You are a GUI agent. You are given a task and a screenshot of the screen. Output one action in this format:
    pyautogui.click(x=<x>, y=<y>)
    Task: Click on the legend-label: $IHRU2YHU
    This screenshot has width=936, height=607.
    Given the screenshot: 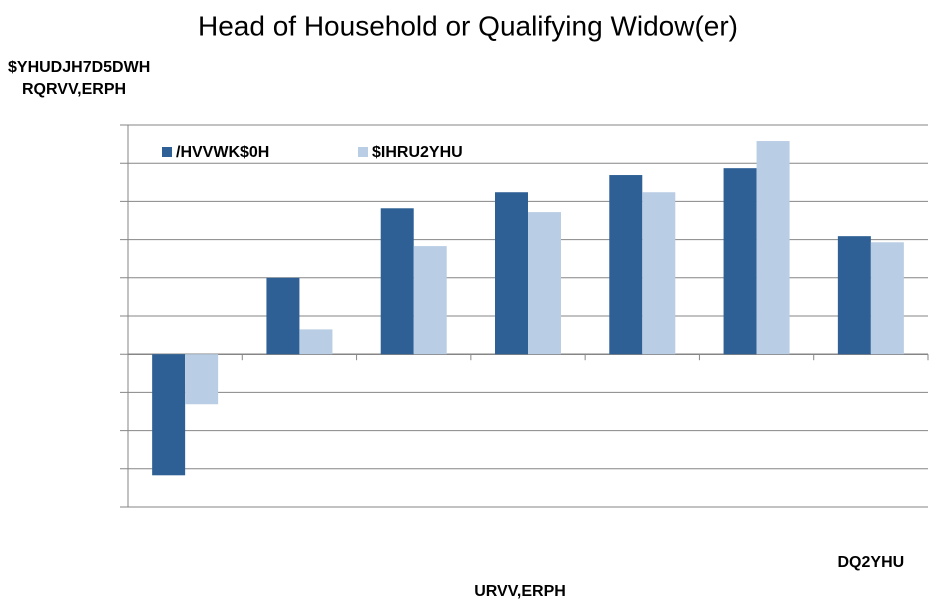 What is the action you would take?
    pyautogui.click(x=417, y=152)
    